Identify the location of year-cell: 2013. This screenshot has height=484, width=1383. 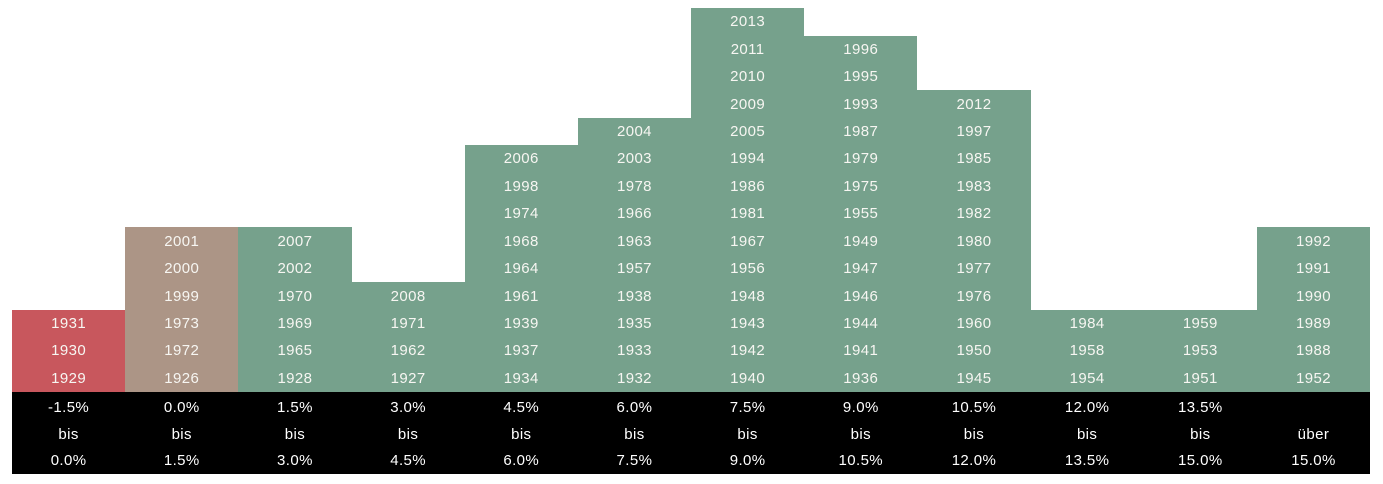
(748, 22).